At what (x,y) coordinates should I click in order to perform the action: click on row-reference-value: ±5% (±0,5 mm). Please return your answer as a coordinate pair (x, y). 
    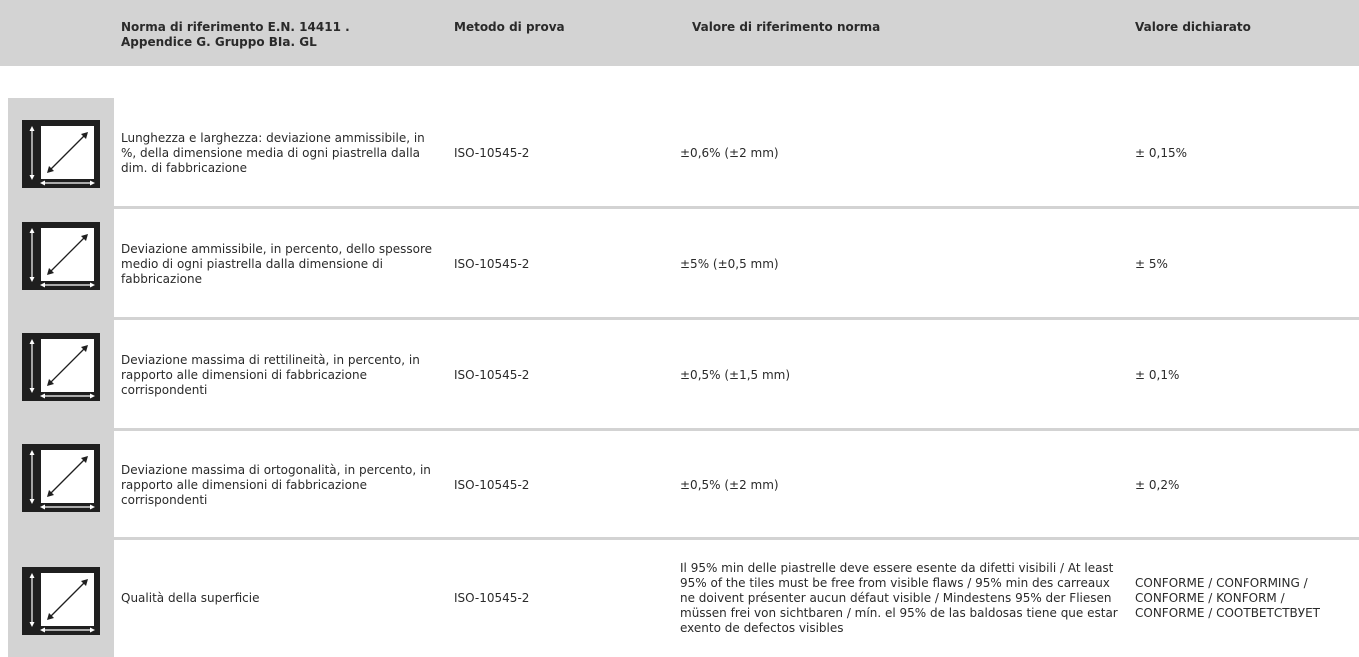
    Looking at the image, I should click on (729, 263).